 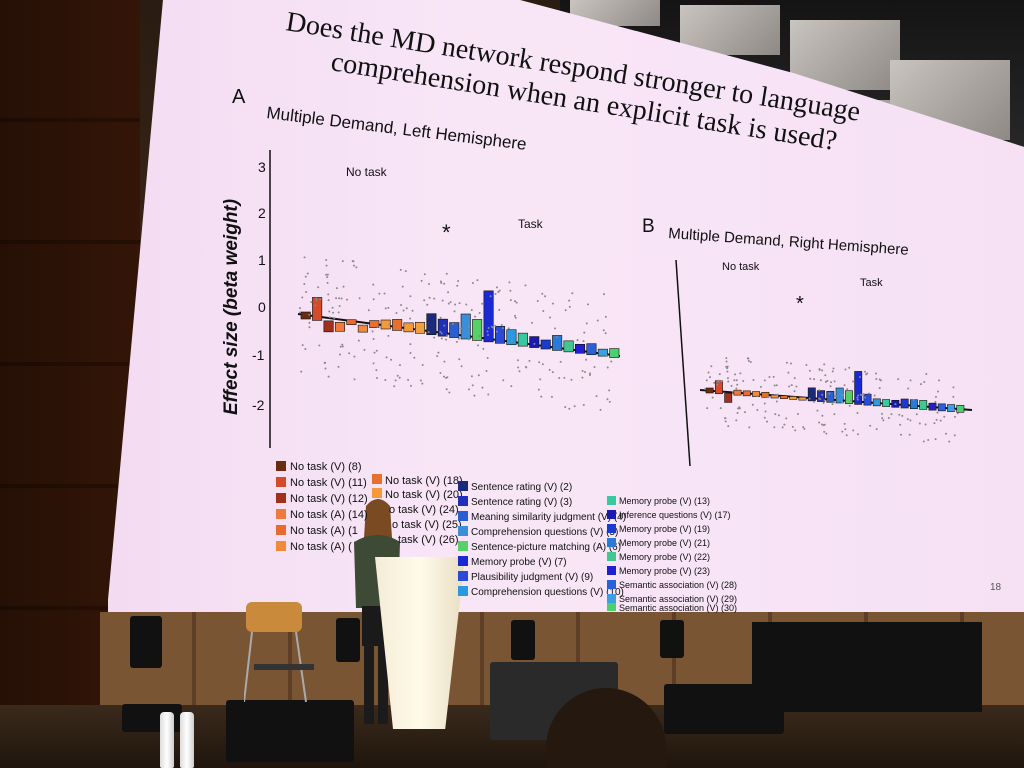 I want to click on water-bottle, so click(x=167, y=740).